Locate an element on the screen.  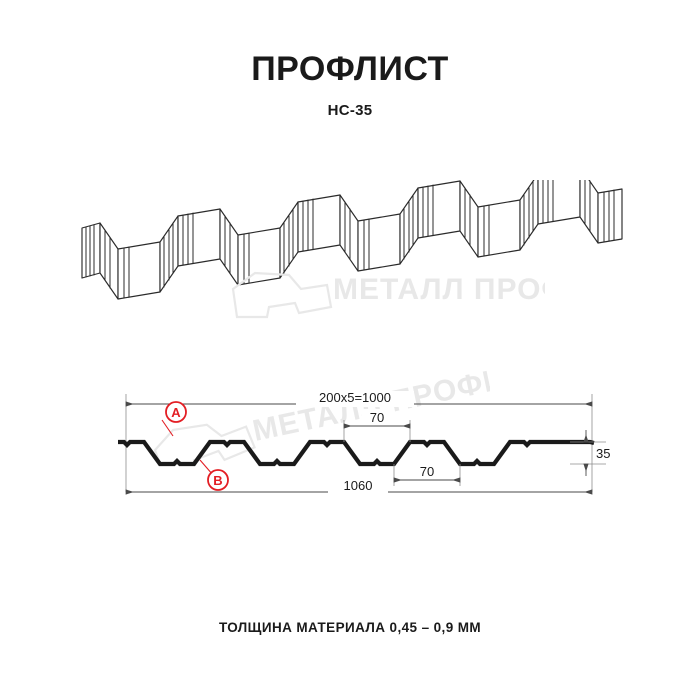
cross-section-view: 200x5=1000 70 70 1060 is located at coordinates (364, 442).